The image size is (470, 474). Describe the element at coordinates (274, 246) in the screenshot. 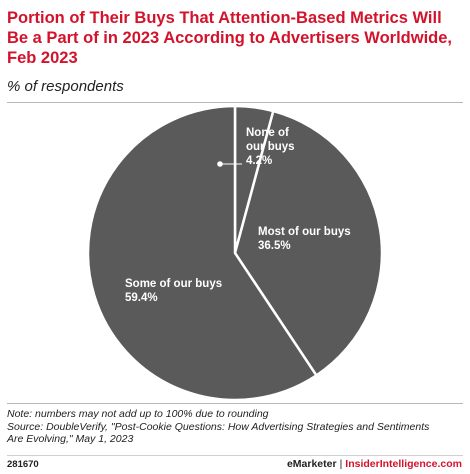

I see `slice-value-label: 36.5%` at that location.